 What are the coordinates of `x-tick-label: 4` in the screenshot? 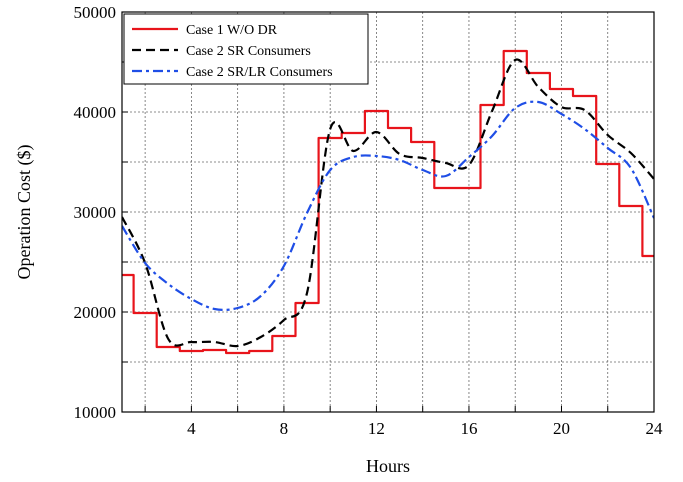 It's located at (191, 428).